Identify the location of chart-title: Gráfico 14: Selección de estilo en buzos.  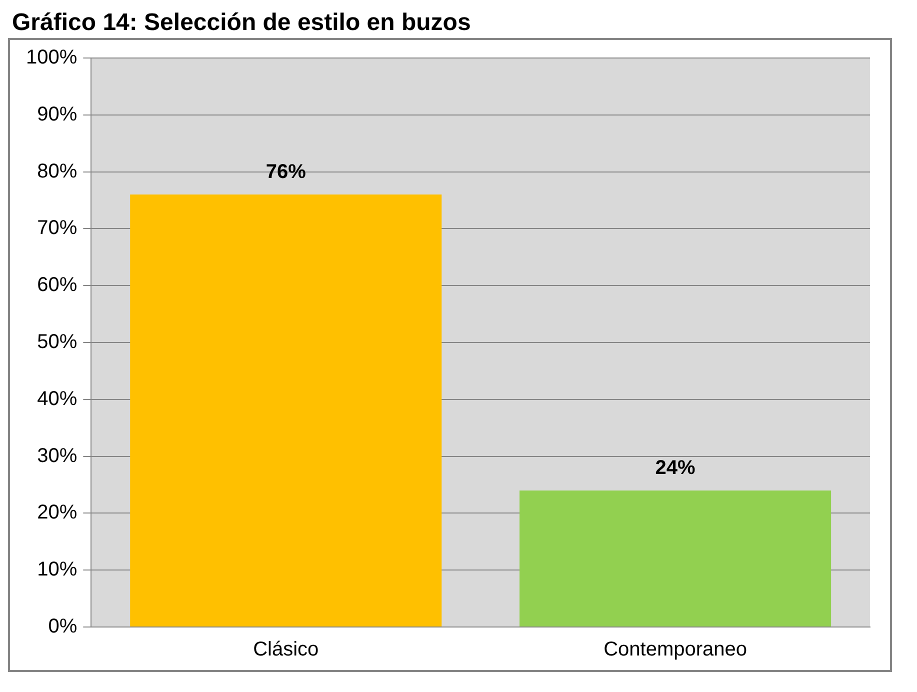
(241, 23).